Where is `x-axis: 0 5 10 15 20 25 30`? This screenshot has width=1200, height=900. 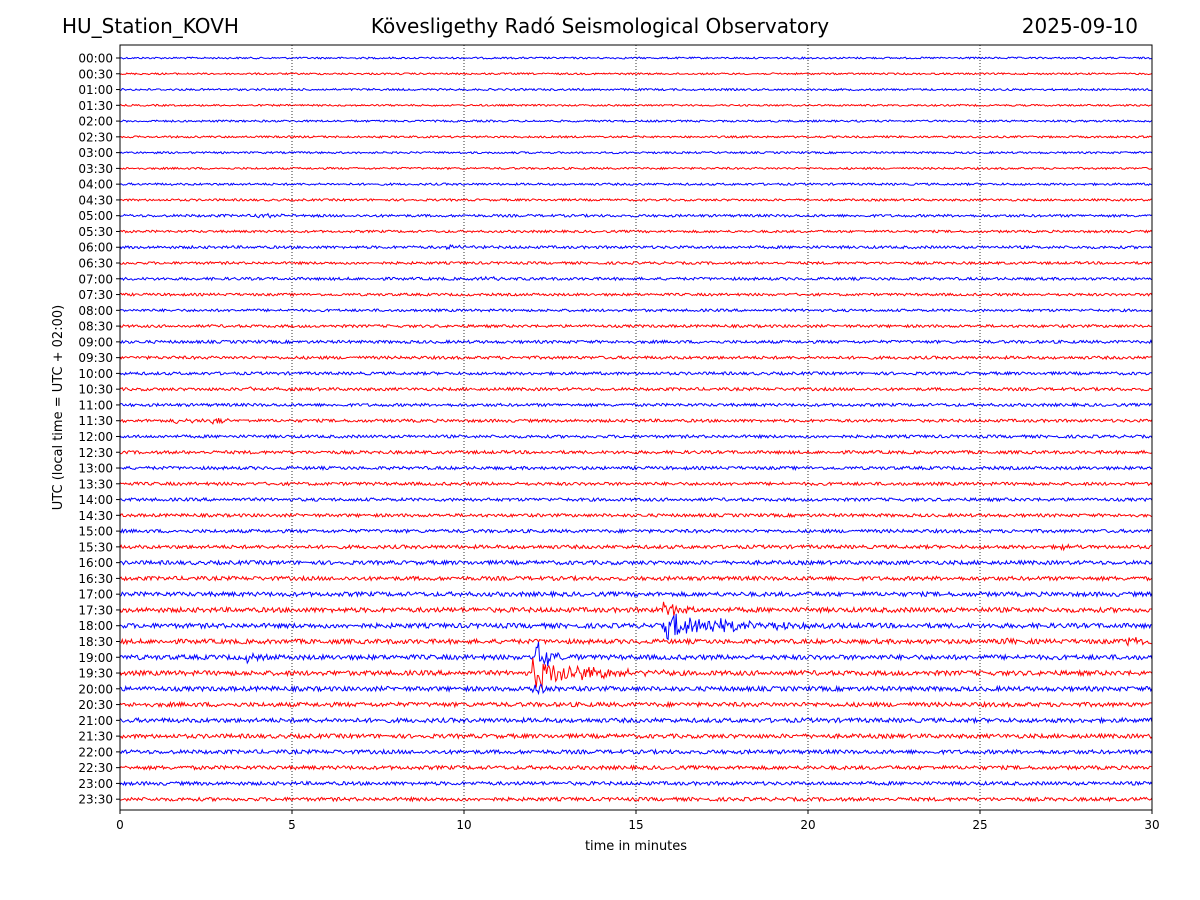 x-axis: 0 5 10 15 20 25 30 is located at coordinates (638, 821).